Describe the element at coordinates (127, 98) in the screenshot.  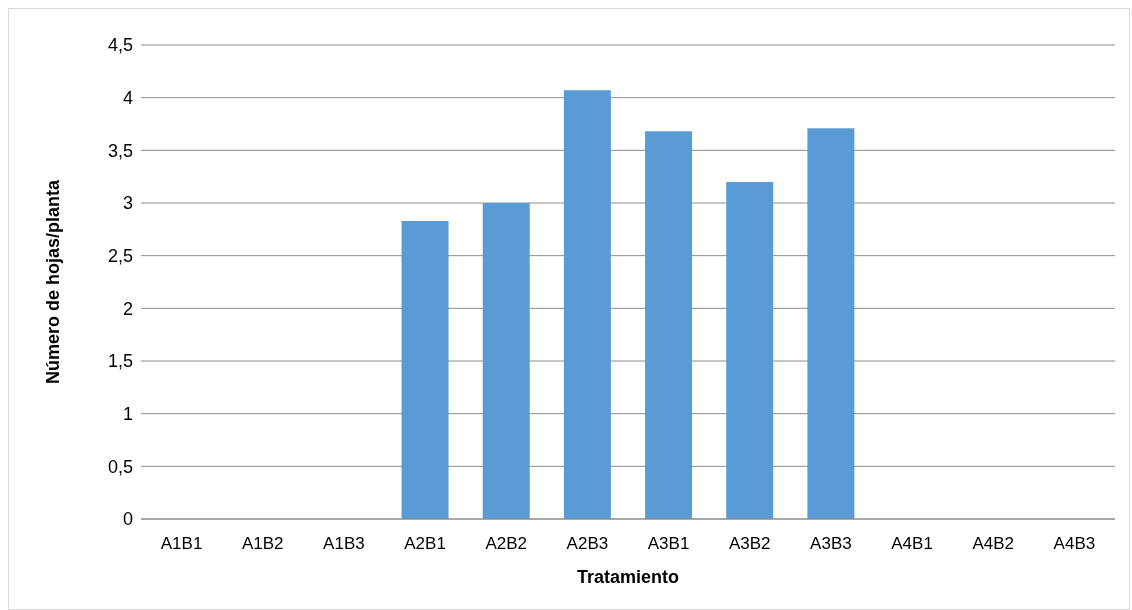
I see `y-tick-label: 4` at that location.